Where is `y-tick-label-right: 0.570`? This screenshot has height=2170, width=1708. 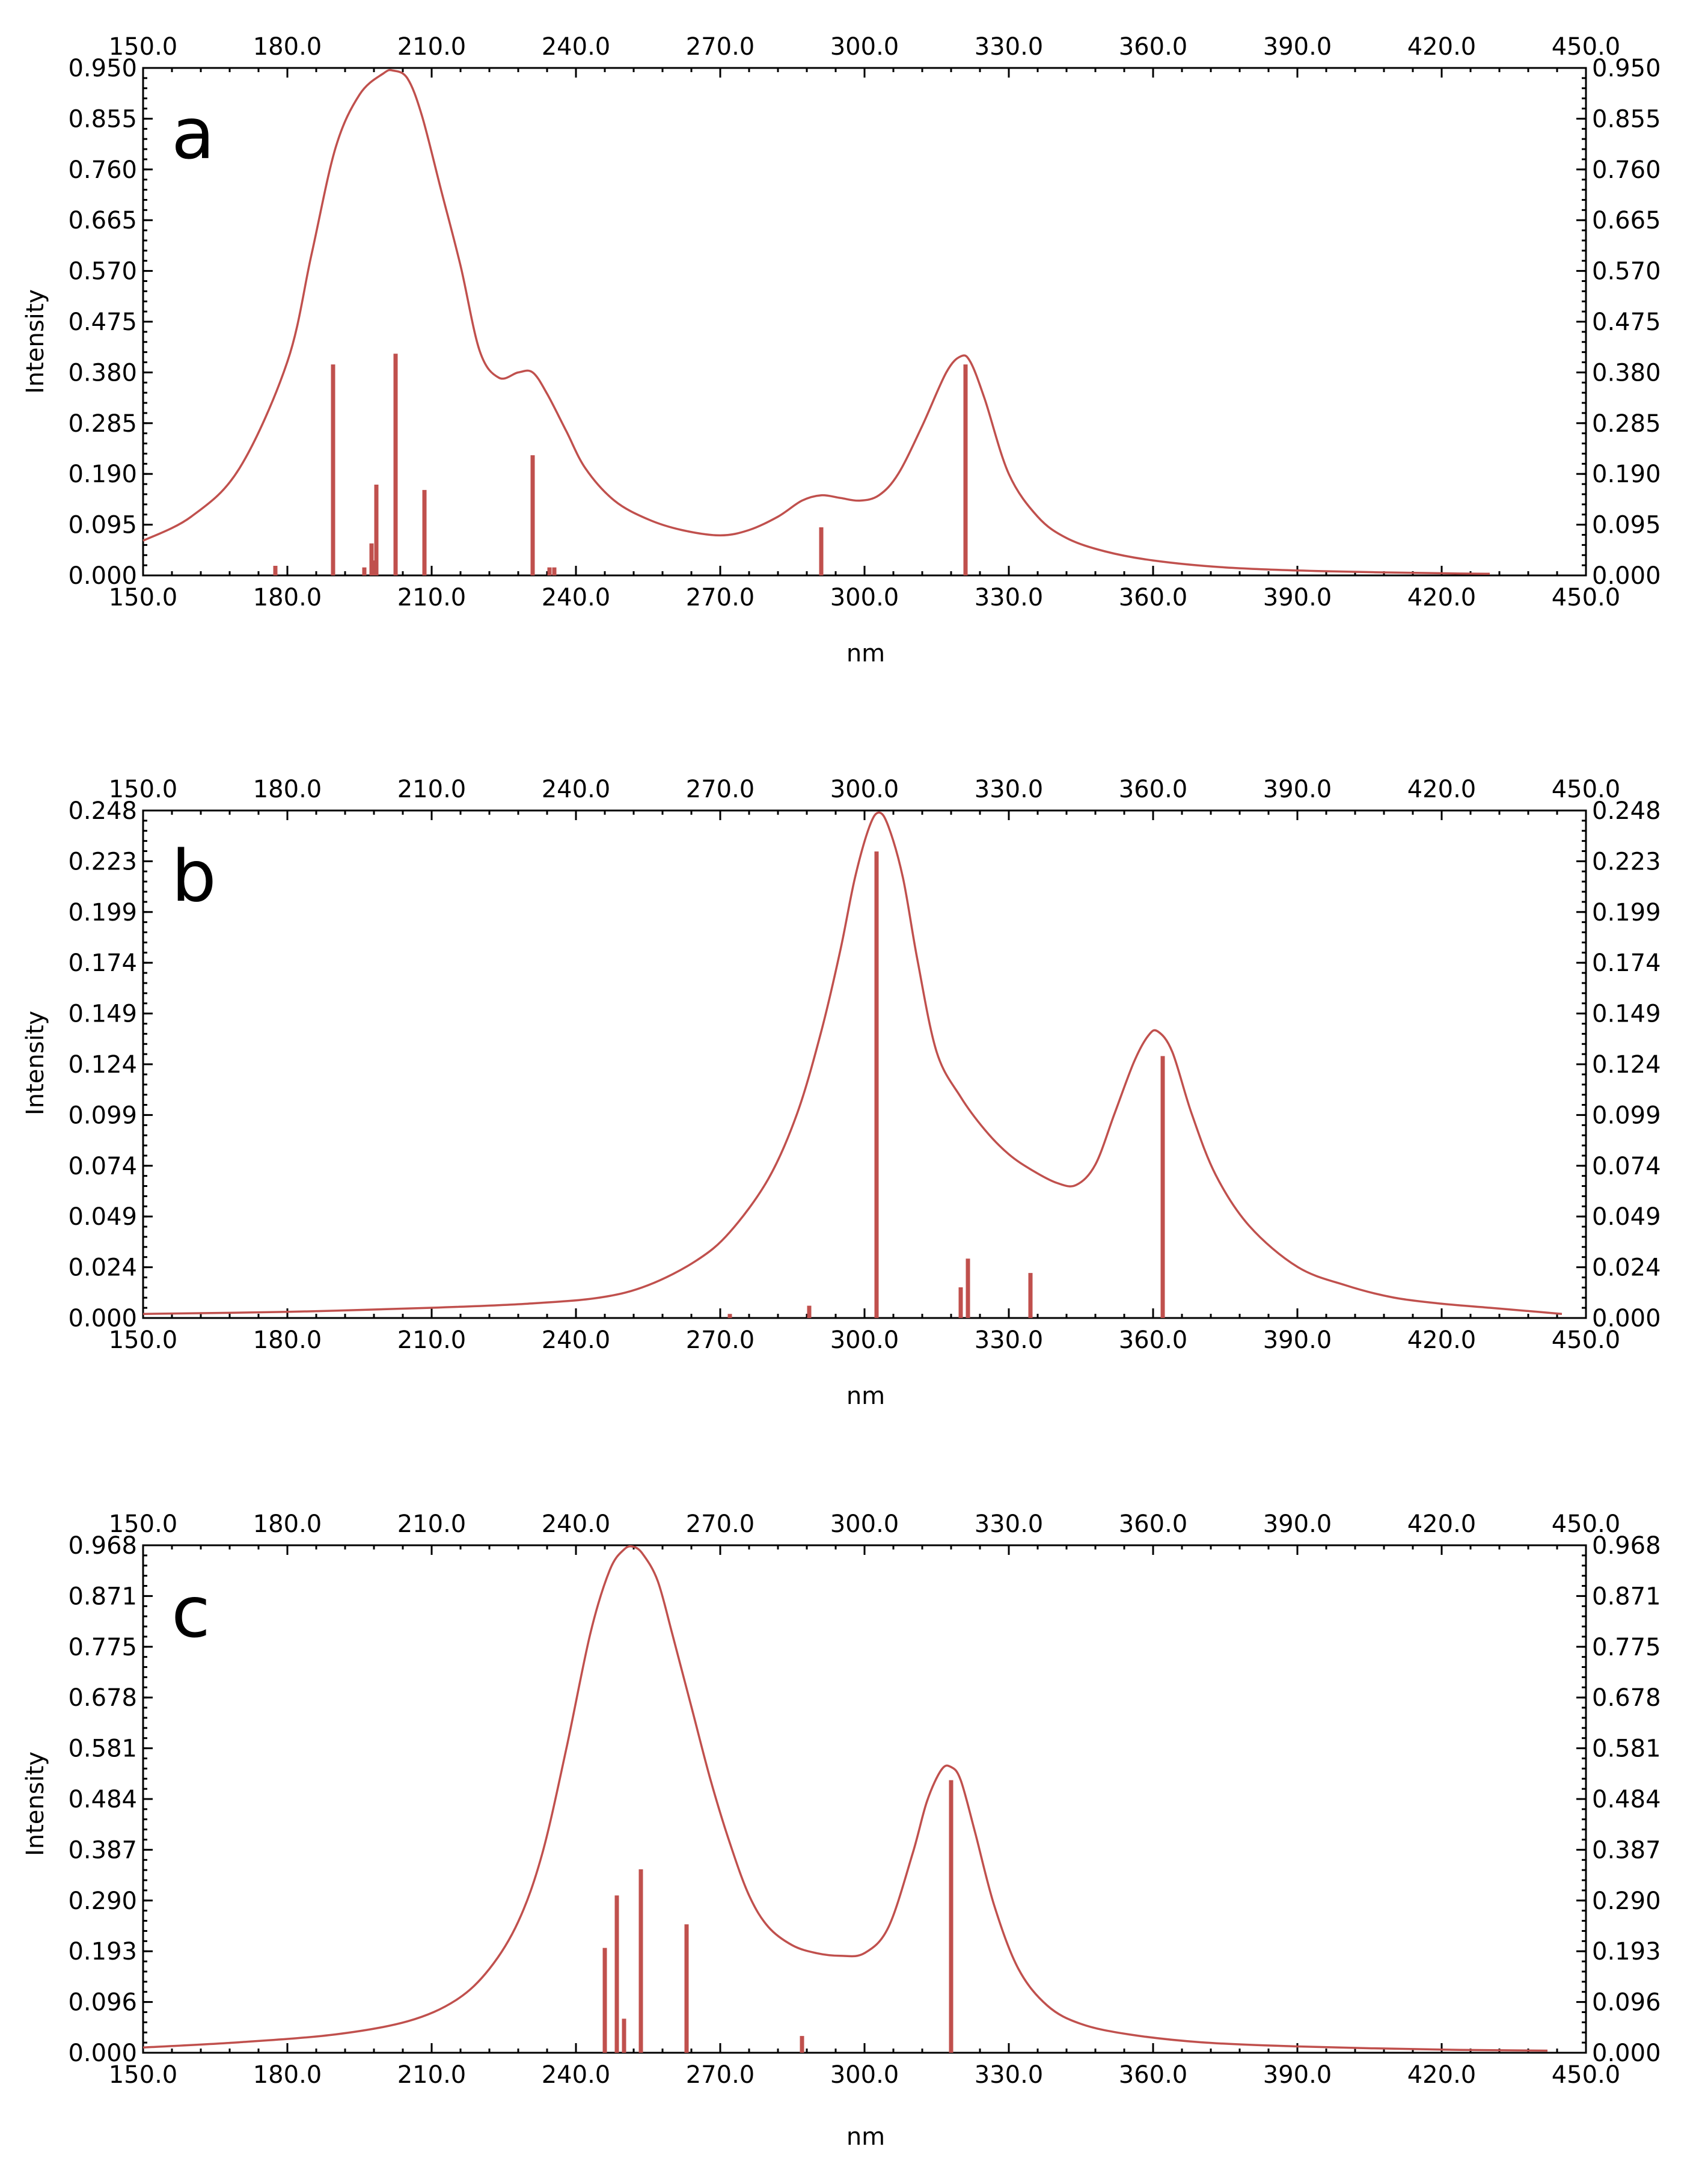
y-tick-label-right: 0.570 is located at coordinates (1626, 272).